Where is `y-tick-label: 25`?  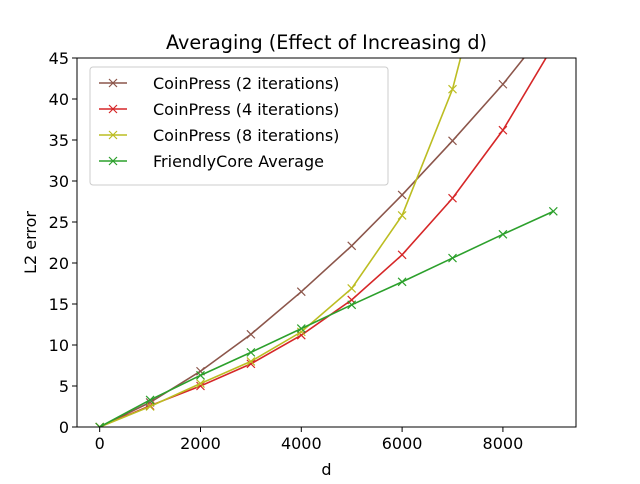 y-tick-label: 25 is located at coordinates (59, 222).